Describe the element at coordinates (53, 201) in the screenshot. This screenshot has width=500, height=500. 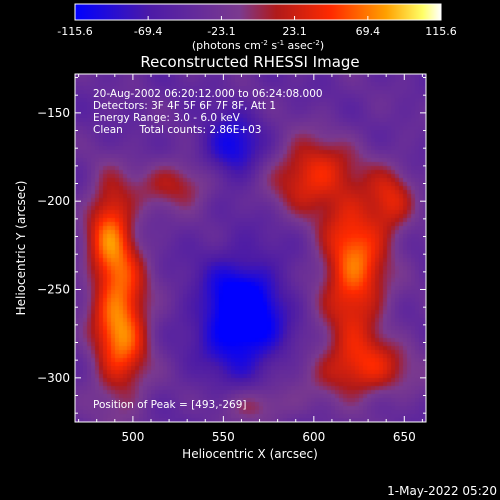
I see `y-tick-label: −200` at that location.